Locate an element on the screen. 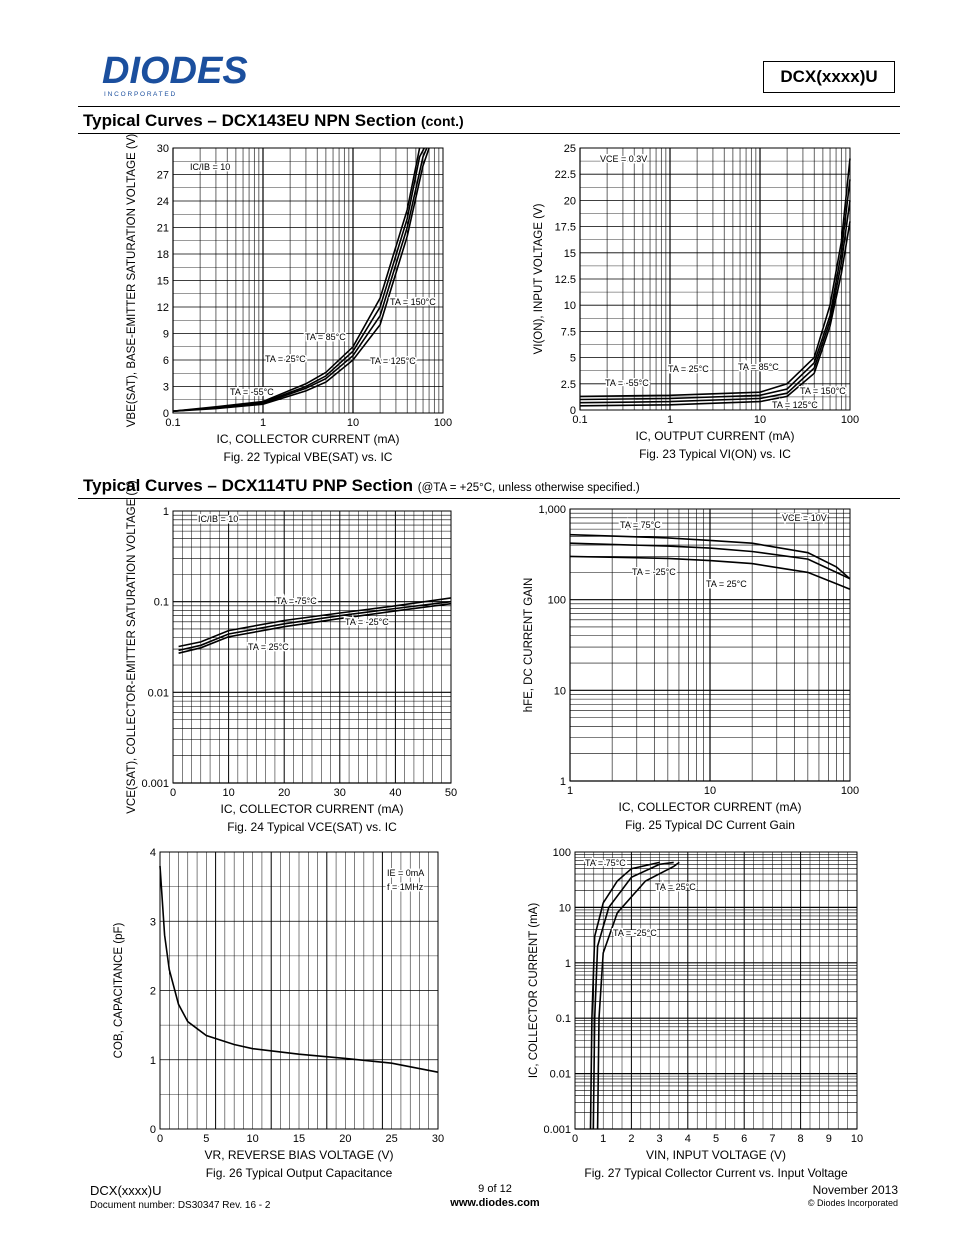  y-axis-label: VI(ON), INPUT VOLTAGE (V) is located at coordinates (539, 278).